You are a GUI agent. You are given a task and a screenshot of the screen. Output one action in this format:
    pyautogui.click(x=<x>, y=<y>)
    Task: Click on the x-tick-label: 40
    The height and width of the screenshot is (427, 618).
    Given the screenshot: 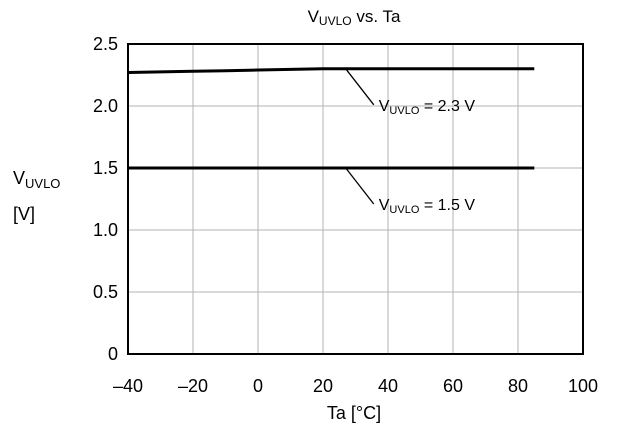 What is the action you would take?
    pyautogui.click(x=388, y=386)
    